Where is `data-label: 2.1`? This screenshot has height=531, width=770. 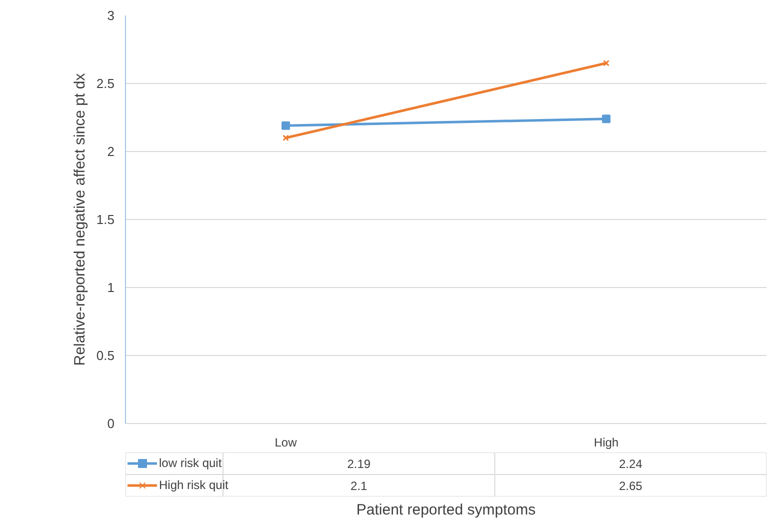
data-label: 2.1 is located at coordinates (359, 486).